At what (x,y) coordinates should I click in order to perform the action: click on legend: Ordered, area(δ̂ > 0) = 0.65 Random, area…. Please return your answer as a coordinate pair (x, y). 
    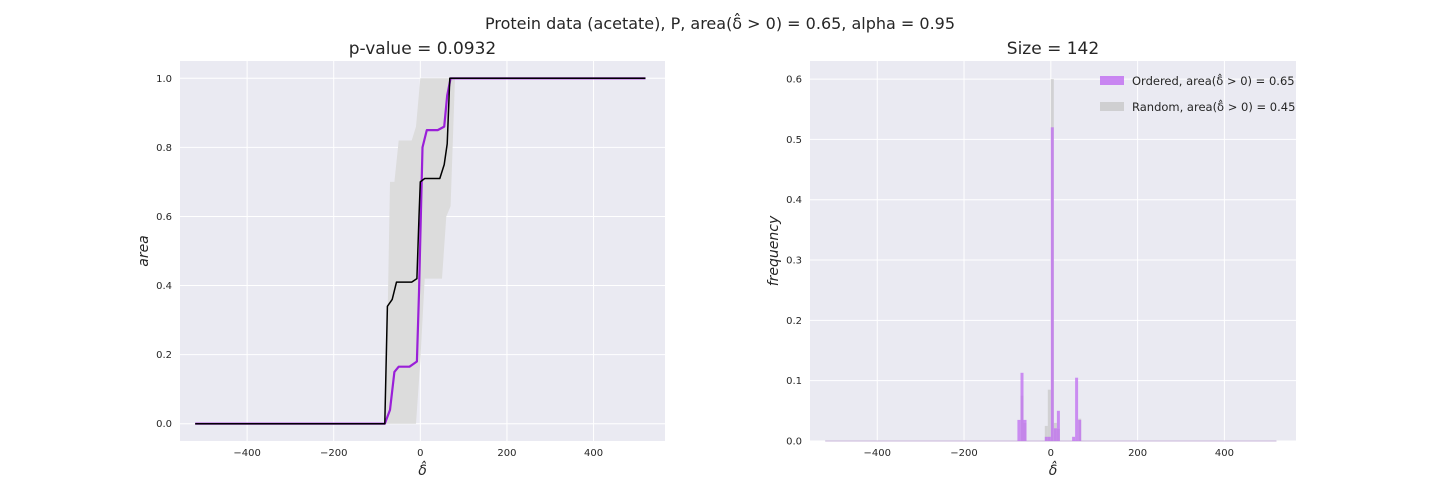
    Looking at the image, I should click on (1197, 93).